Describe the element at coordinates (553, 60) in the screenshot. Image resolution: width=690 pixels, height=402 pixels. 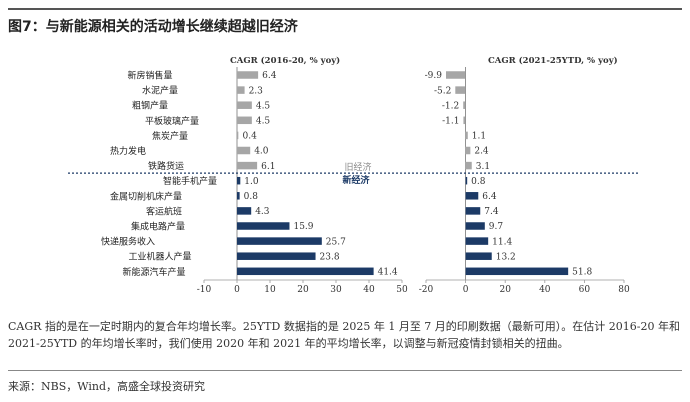
I see `right-panel-title: CAGR (2021-25YTD, % yoy)` at that location.